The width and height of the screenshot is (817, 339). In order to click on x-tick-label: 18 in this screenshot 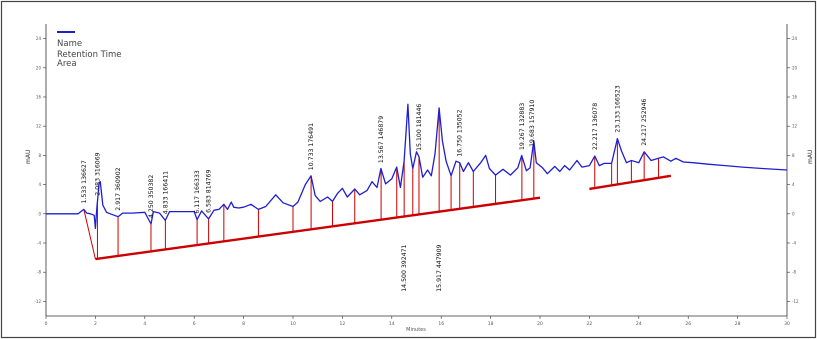, I will do `click(491, 324)`.